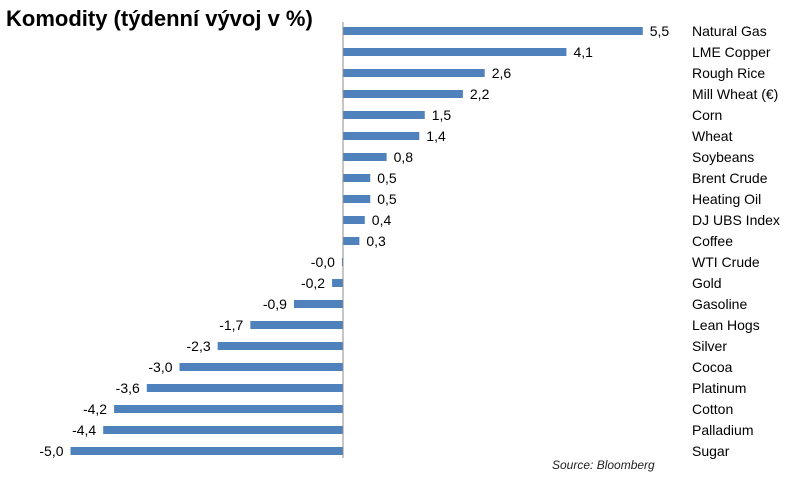 The width and height of the screenshot is (799, 477). Describe the element at coordinates (84, 430) in the screenshot. I see `value-label-palladium: -4,4` at that location.